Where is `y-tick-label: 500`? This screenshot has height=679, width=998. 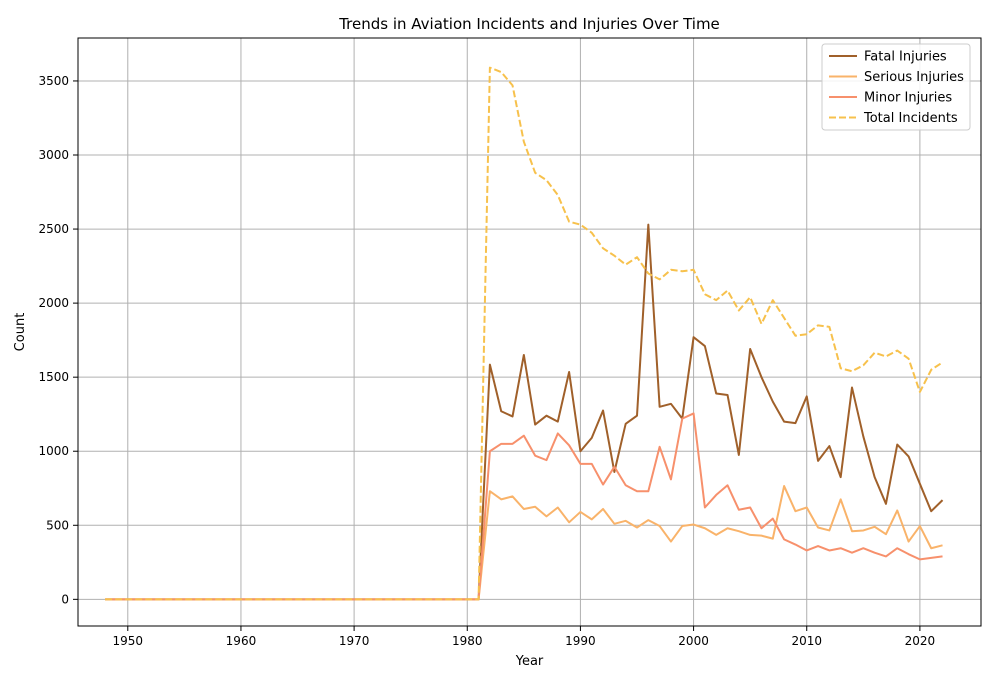 y-tick-label: 500 is located at coordinates (57, 525).